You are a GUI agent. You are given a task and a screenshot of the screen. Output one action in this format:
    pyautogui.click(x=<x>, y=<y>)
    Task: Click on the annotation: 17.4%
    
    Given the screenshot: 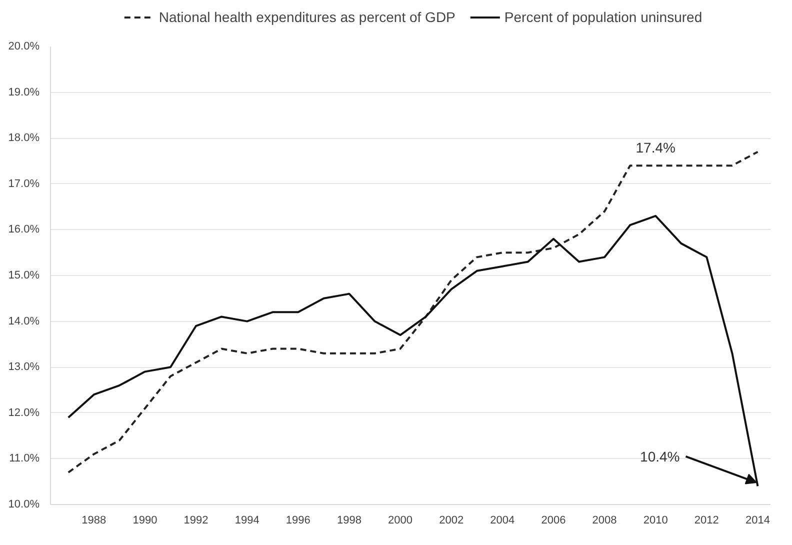 What is the action you would take?
    pyautogui.click(x=656, y=148)
    